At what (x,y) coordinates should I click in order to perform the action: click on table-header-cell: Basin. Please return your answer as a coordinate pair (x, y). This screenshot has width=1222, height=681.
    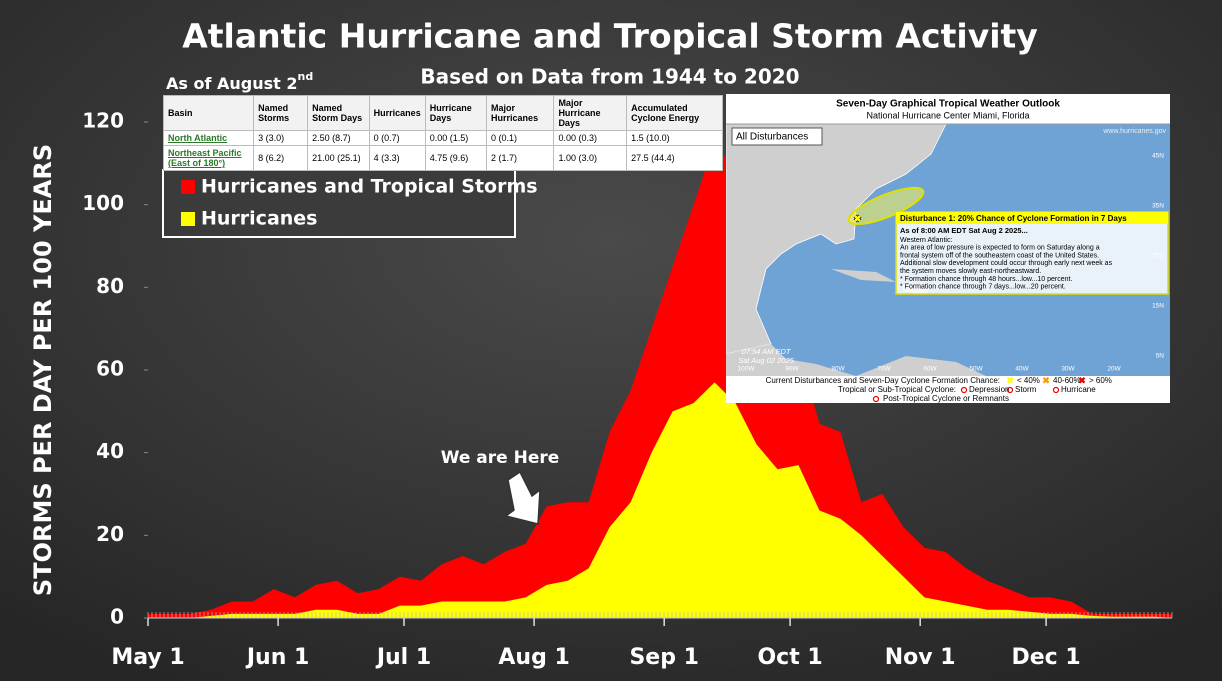
    Looking at the image, I should click on (208, 113).